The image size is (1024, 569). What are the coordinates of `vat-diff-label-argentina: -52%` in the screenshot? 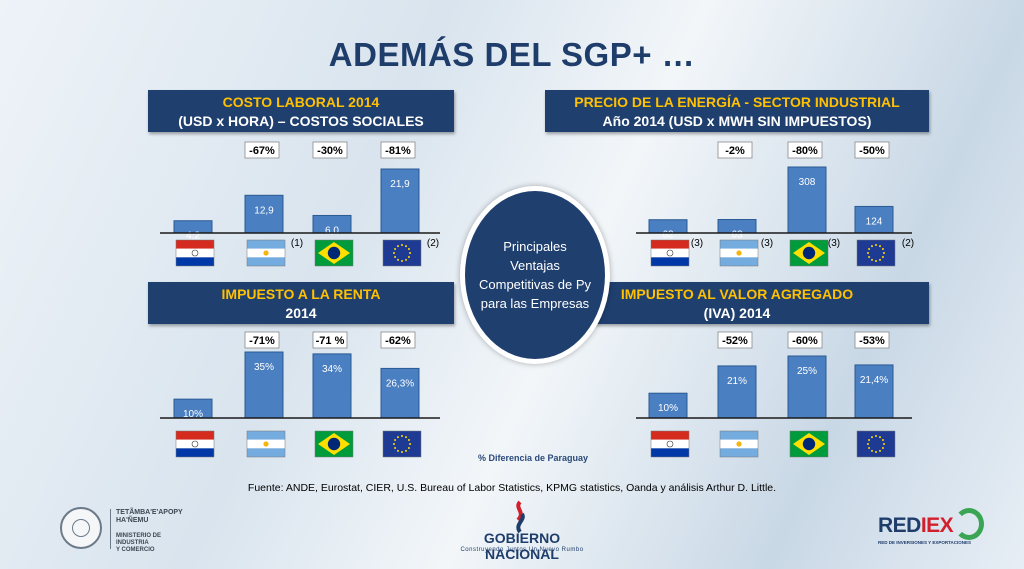 It's located at (735, 341).